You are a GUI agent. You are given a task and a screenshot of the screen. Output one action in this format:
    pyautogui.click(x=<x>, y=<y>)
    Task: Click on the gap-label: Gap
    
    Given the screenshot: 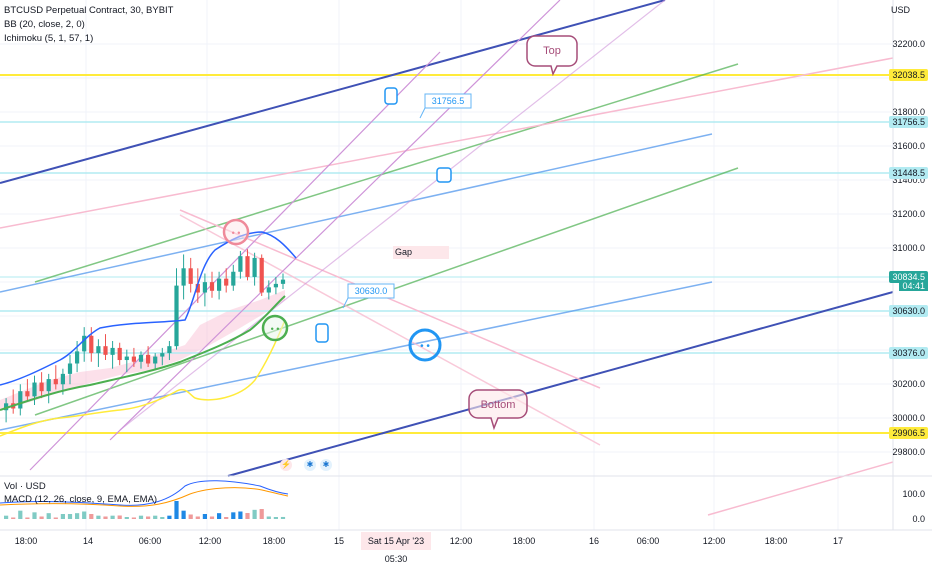 What is the action you would take?
    pyautogui.click(x=421, y=252)
    